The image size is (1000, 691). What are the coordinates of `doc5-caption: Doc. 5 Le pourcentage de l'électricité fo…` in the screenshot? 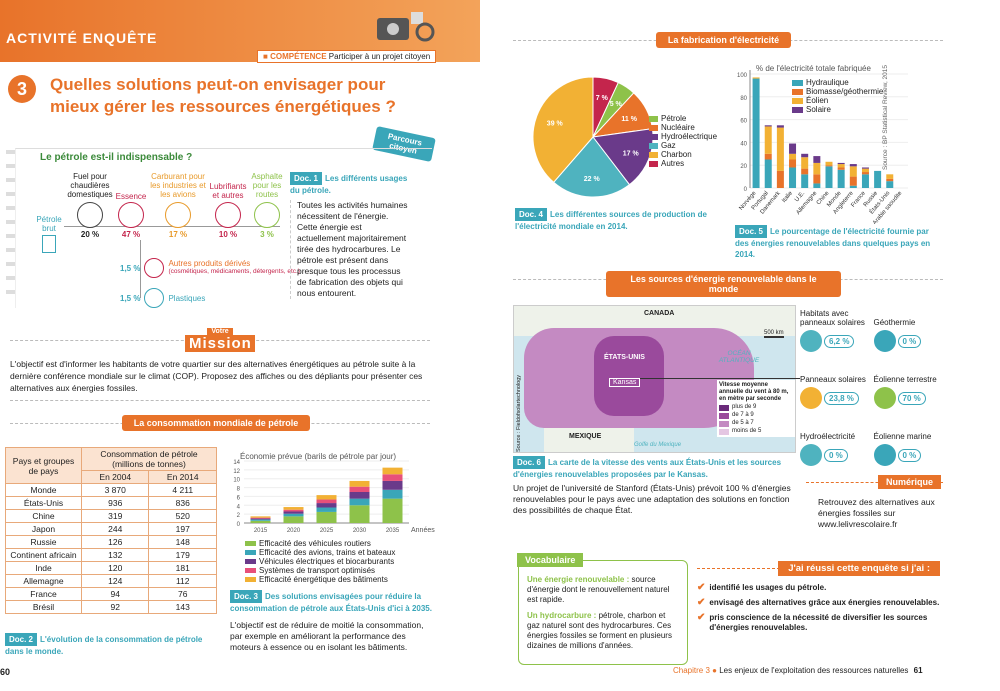 It's located at (833, 242).